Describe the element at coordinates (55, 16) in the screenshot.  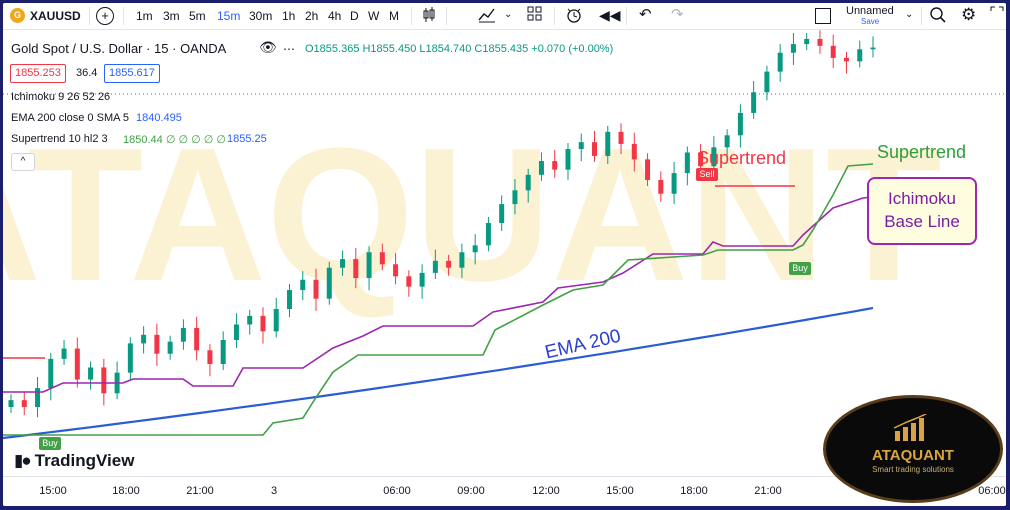
I see `symbol-search: XAUUSD` at that location.